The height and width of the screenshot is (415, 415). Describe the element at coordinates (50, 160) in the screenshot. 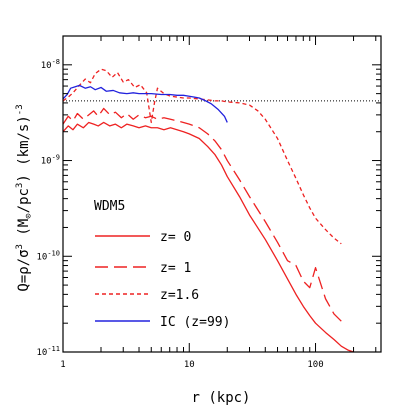

I see `y-tick-label: 10⁻⁹` at that location.